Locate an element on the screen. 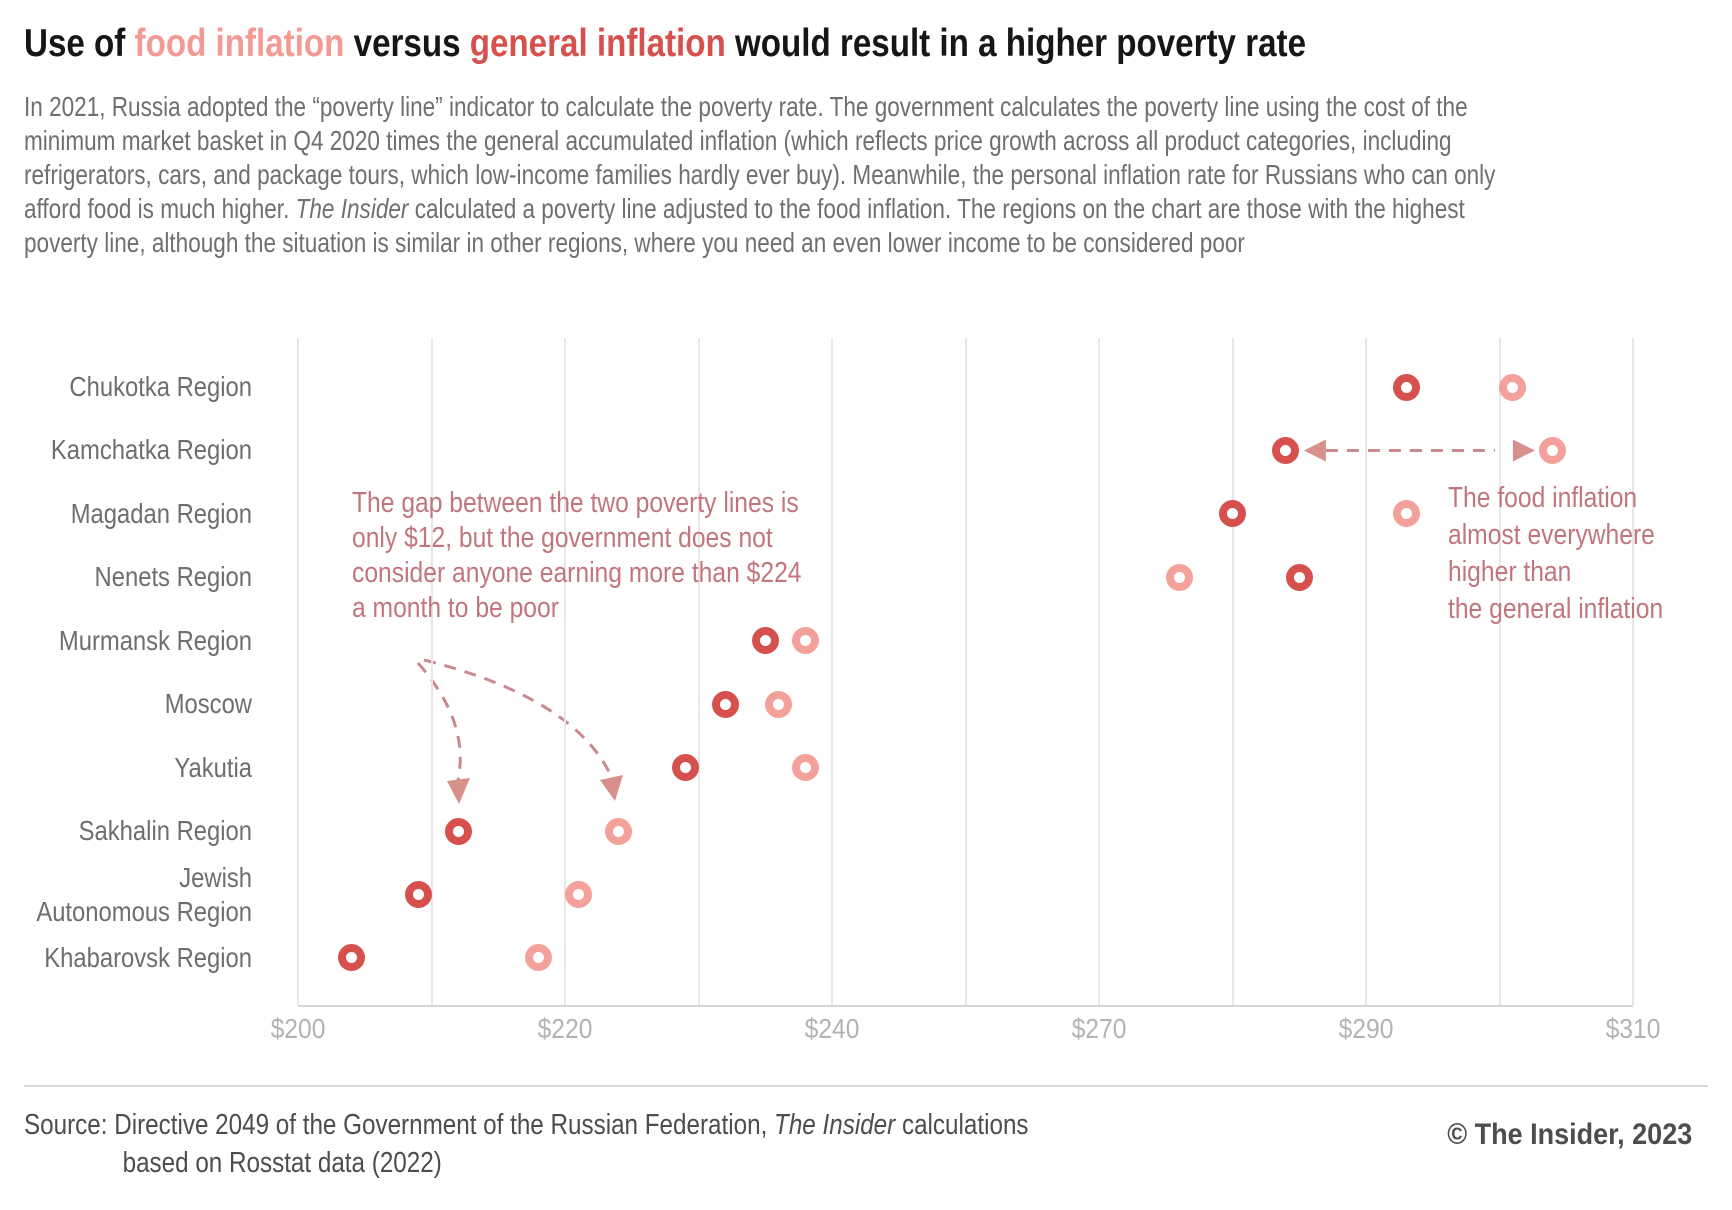 The width and height of the screenshot is (1732, 1210). title-text-2: versus is located at coordinates (407, 43).